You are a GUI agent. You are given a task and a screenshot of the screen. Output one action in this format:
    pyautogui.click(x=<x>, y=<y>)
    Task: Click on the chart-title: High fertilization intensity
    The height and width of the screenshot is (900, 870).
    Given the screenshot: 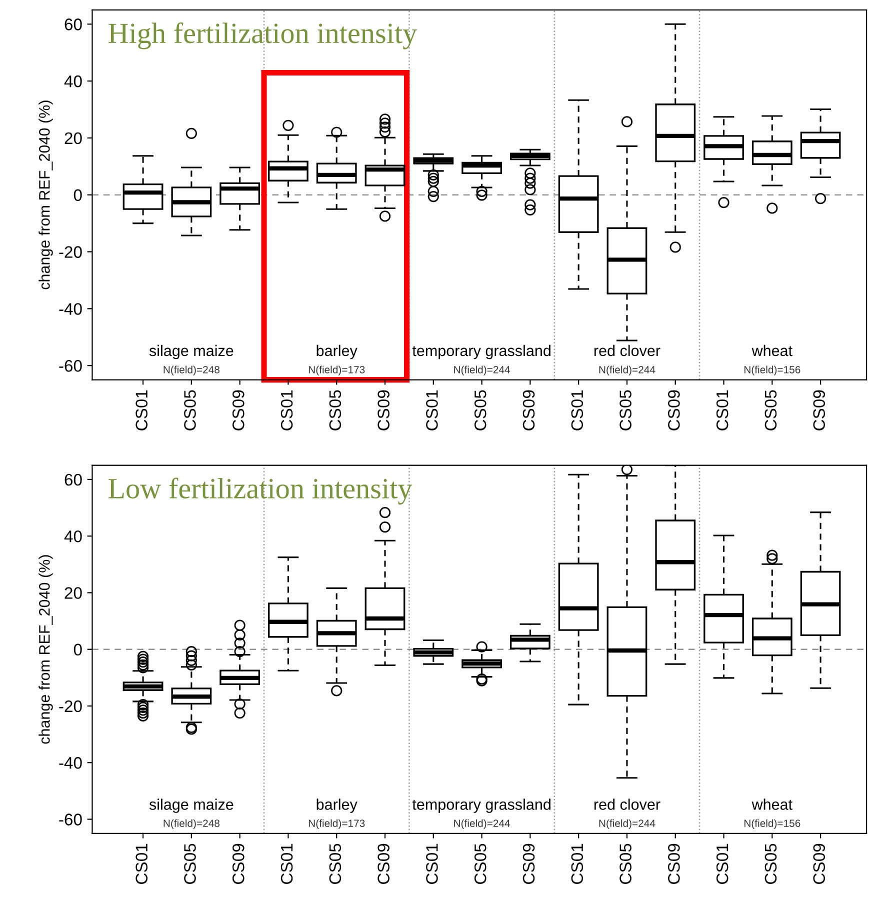 What is the action you would take?
    pyautogui.click(x=263, y=36)
    